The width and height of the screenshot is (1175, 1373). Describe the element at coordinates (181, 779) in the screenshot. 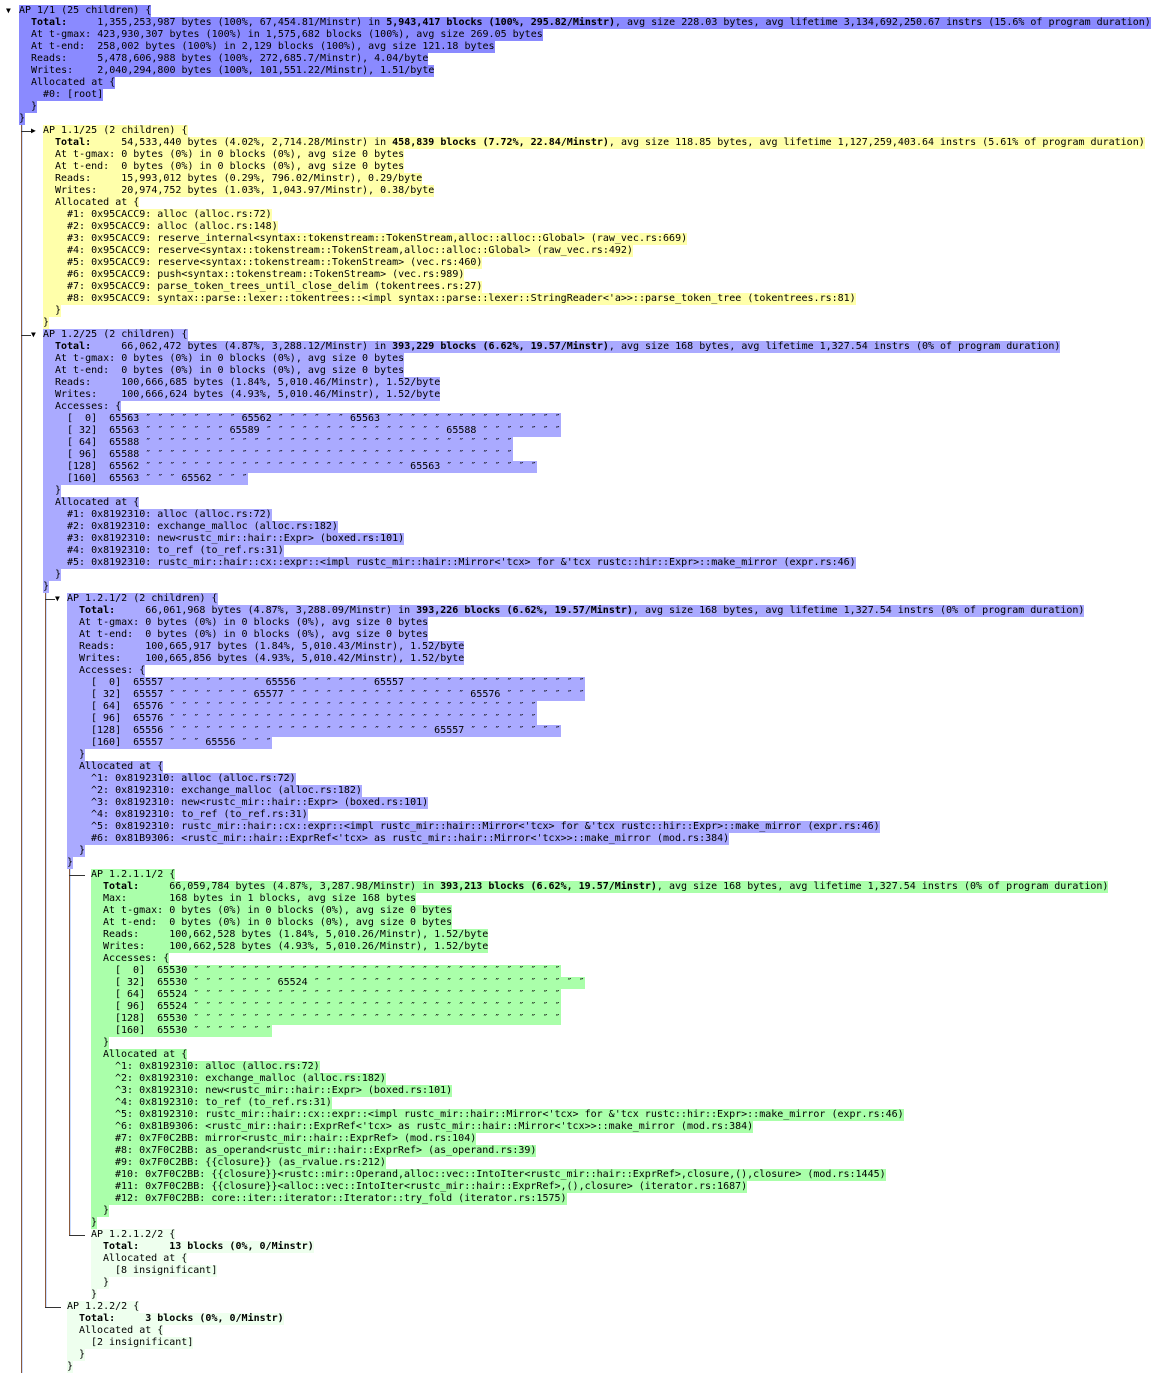

I see `stack-frame: ^1: 0x8192310: alloc (alloc.rs:72)` at that location.